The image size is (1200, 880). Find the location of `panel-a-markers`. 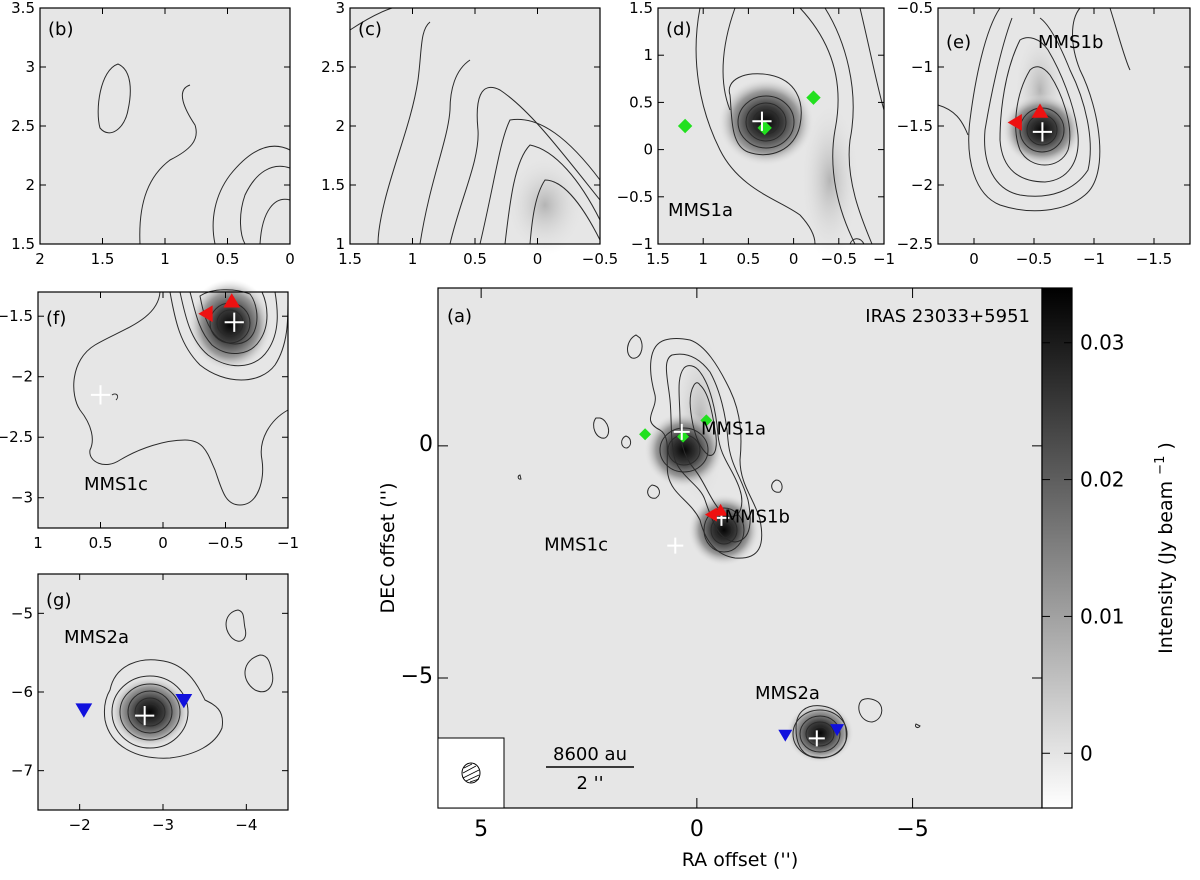

panel-a-markers is located at coordinates (742, 580).